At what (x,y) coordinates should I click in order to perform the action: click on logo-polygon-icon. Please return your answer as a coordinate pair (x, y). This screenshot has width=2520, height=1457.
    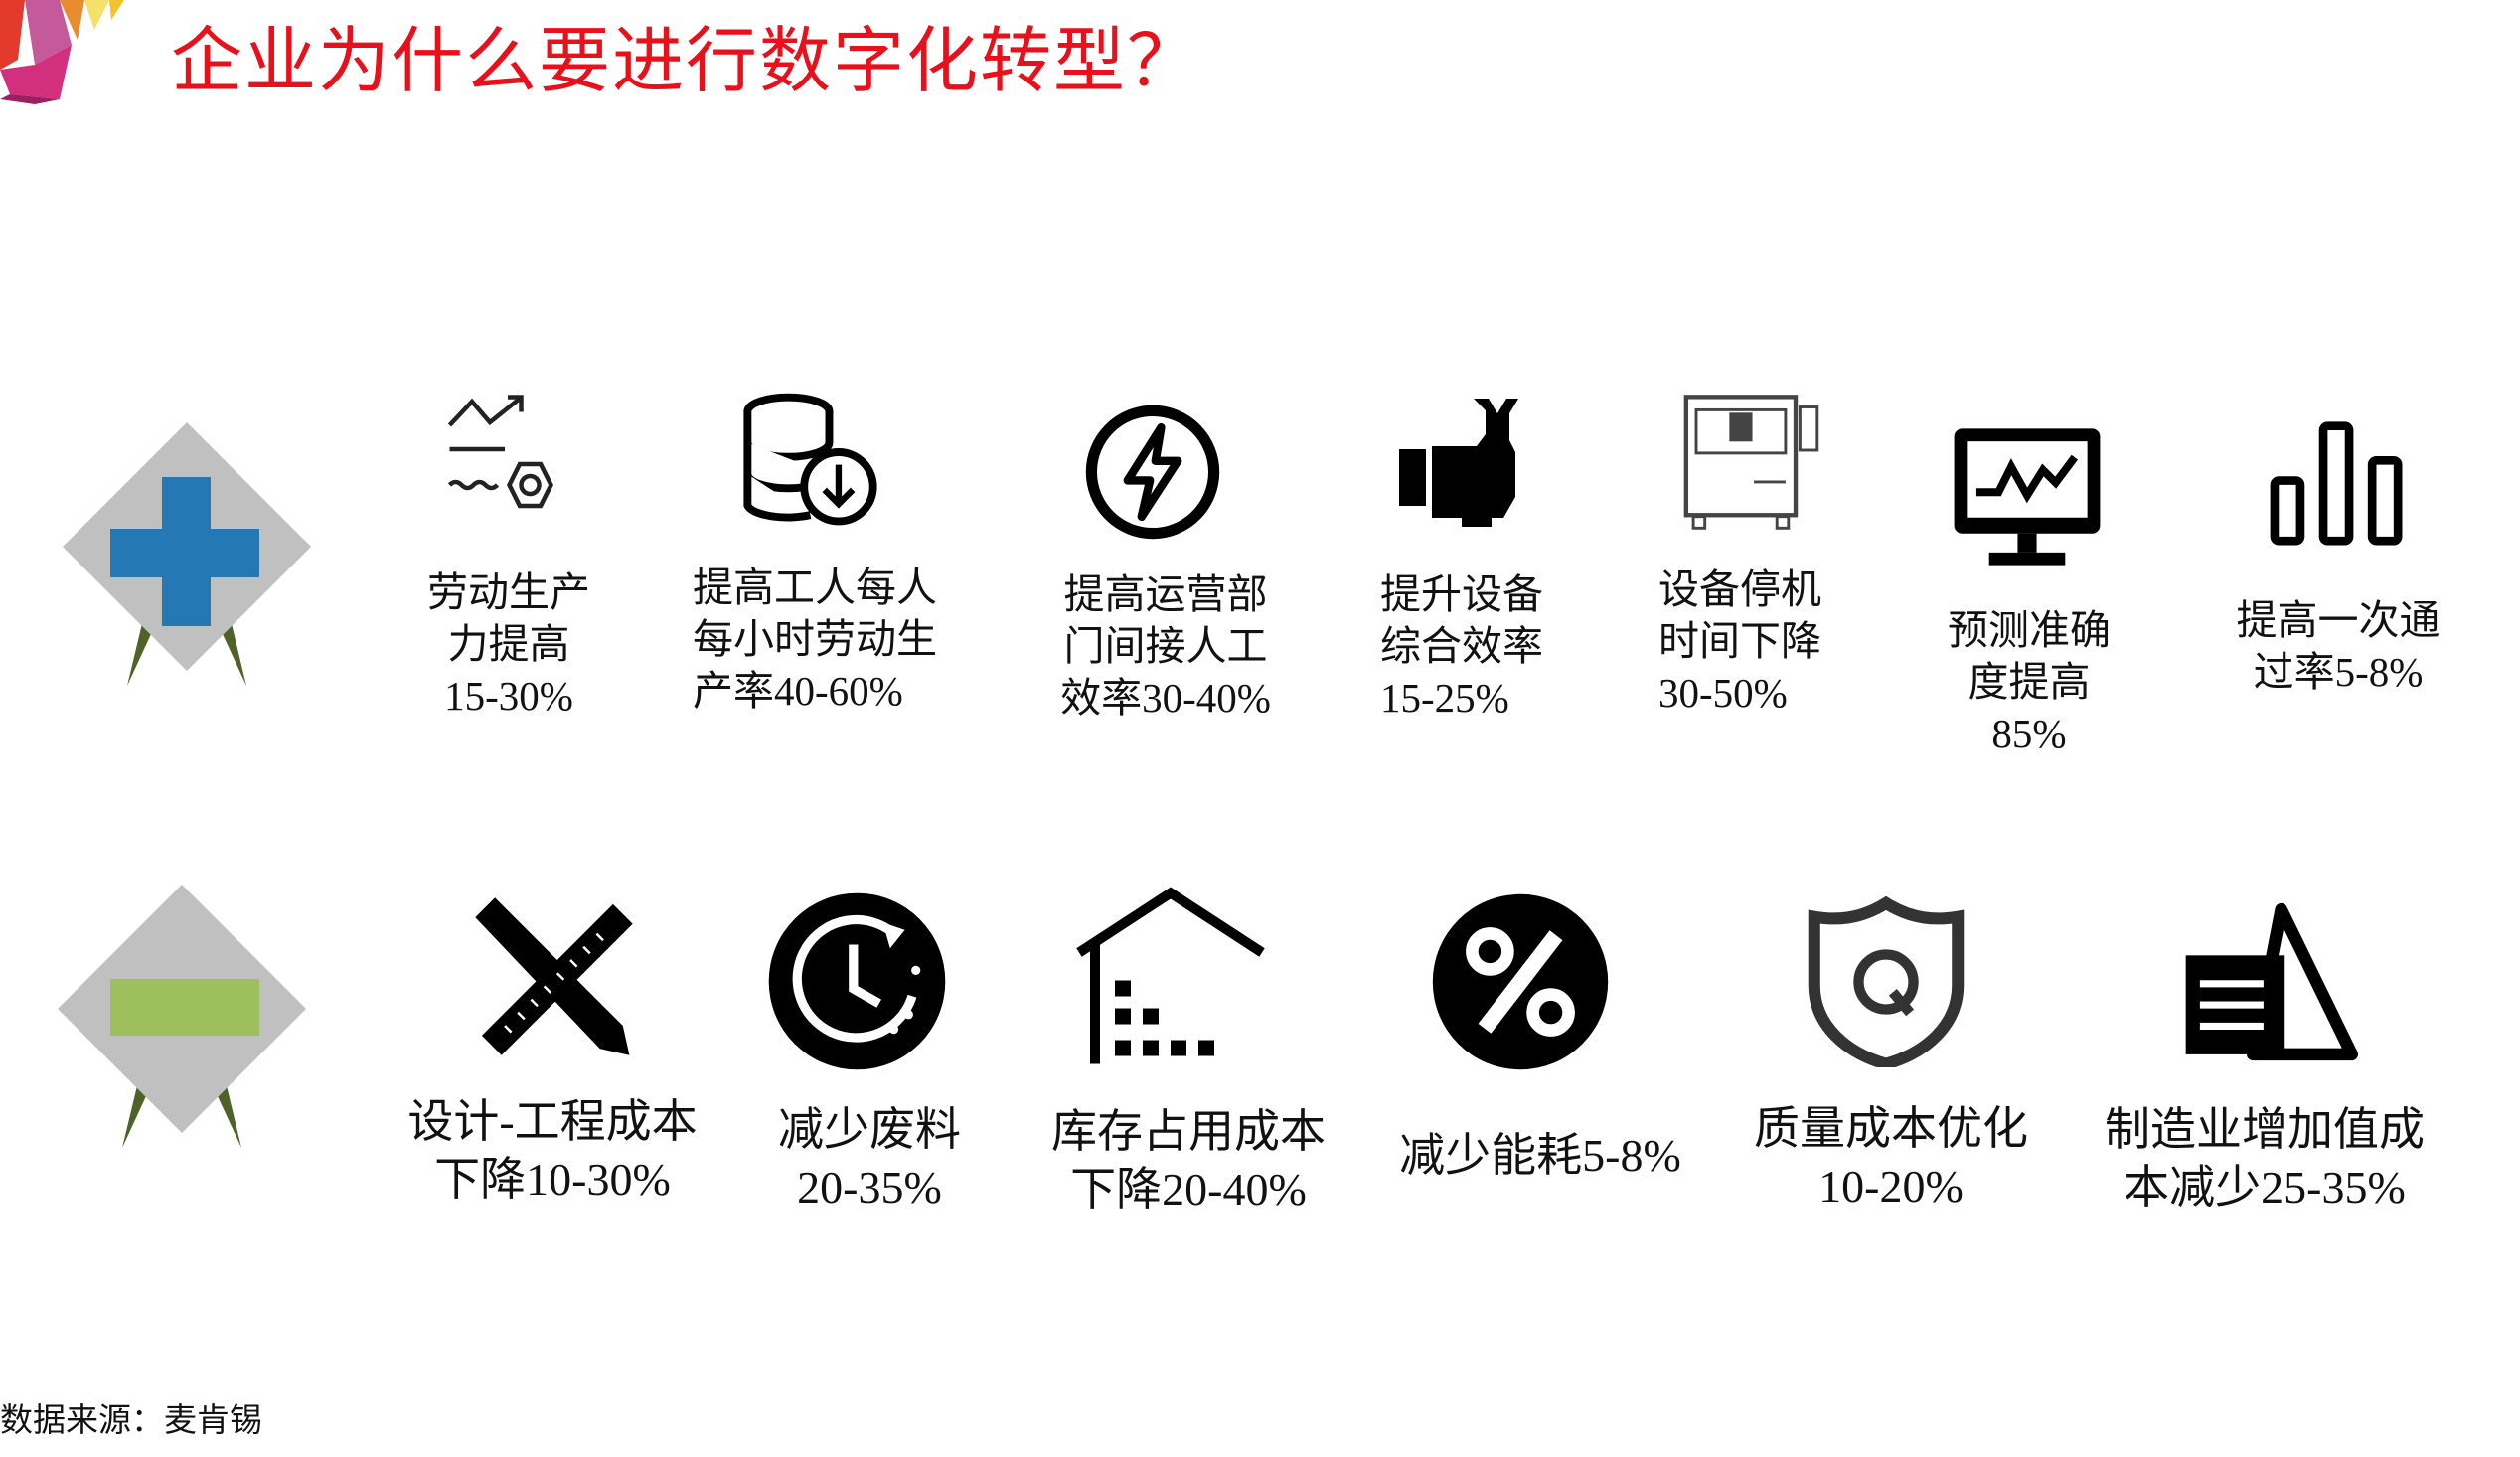
    Looking at the image, I should click on (62, 52).